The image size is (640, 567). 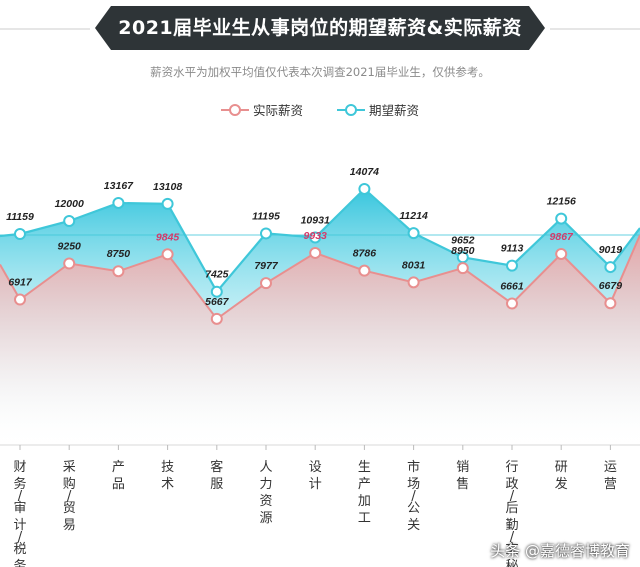 What do you see at coordinates (266, 216) in the screenshot?
I see `expected-value-label: 11195` at bounding box center [266, 216].